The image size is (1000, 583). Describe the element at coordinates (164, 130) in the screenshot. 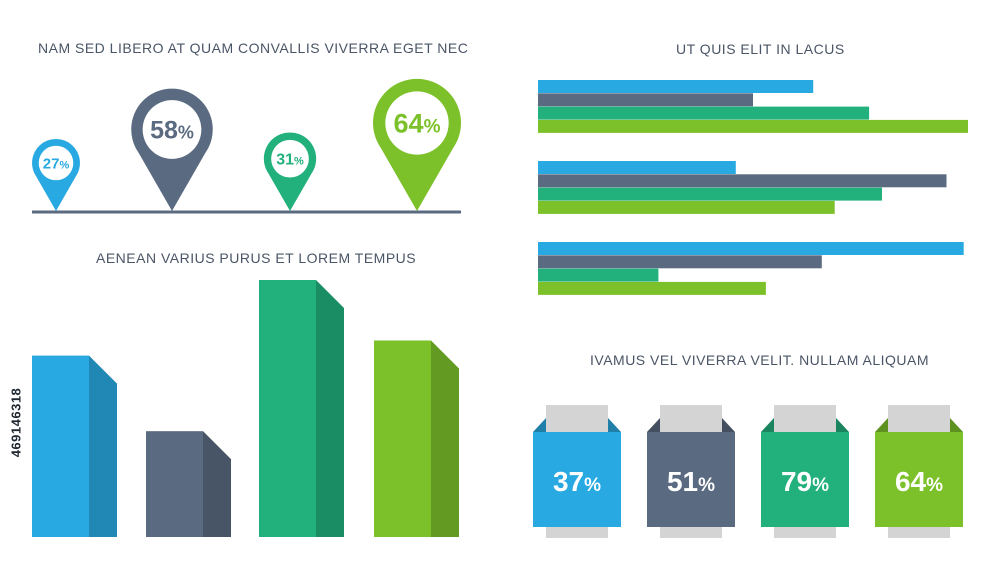

I see `pin-value-number: 58` at that location.